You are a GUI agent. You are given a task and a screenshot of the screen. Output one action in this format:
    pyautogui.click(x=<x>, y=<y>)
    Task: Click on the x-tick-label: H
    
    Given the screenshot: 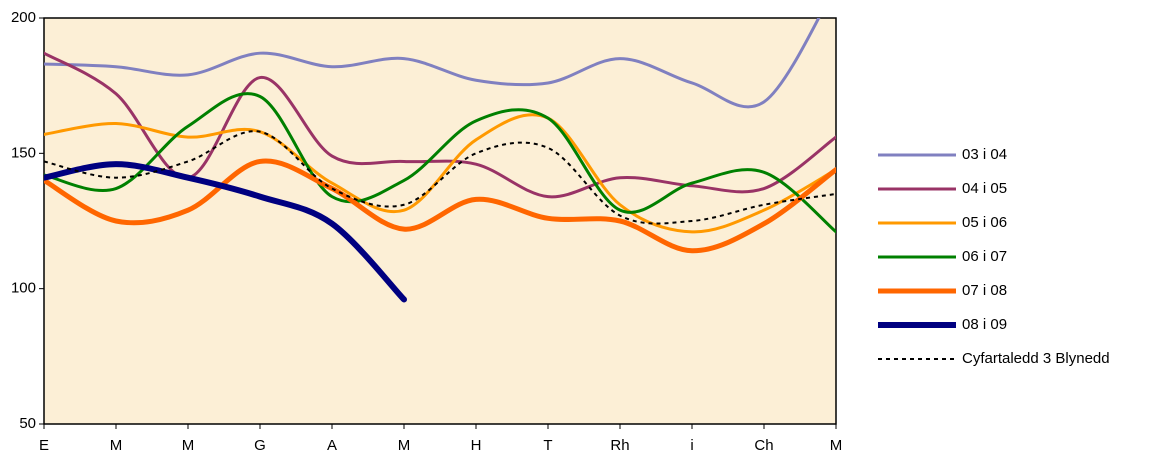 What is the action you would take?
    pyautogui.click(x=476, y=445)
    